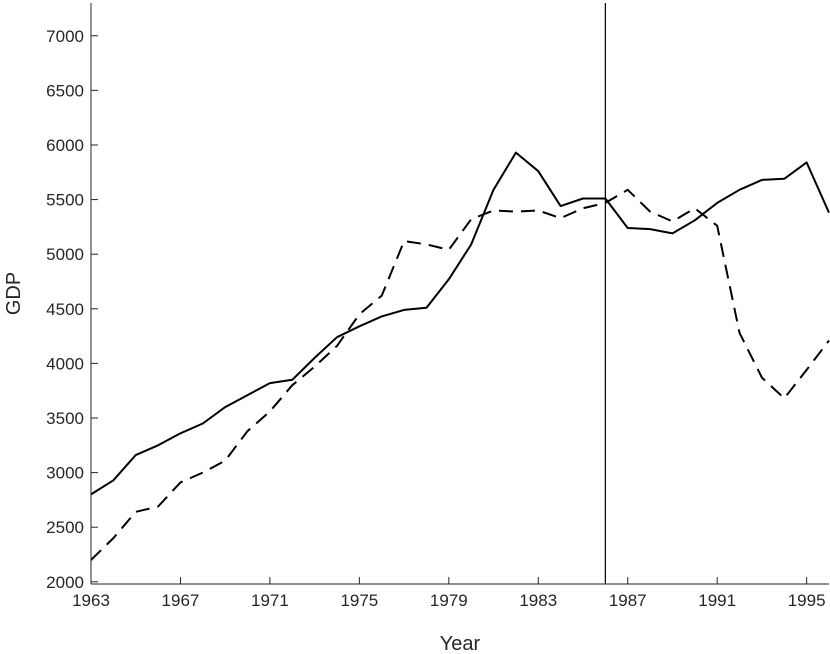 This screenshot has height=654, width=830. Describe the element at coordinates (65, 527) in the screenshot. I see `y-tick-label: 2500` at that location.